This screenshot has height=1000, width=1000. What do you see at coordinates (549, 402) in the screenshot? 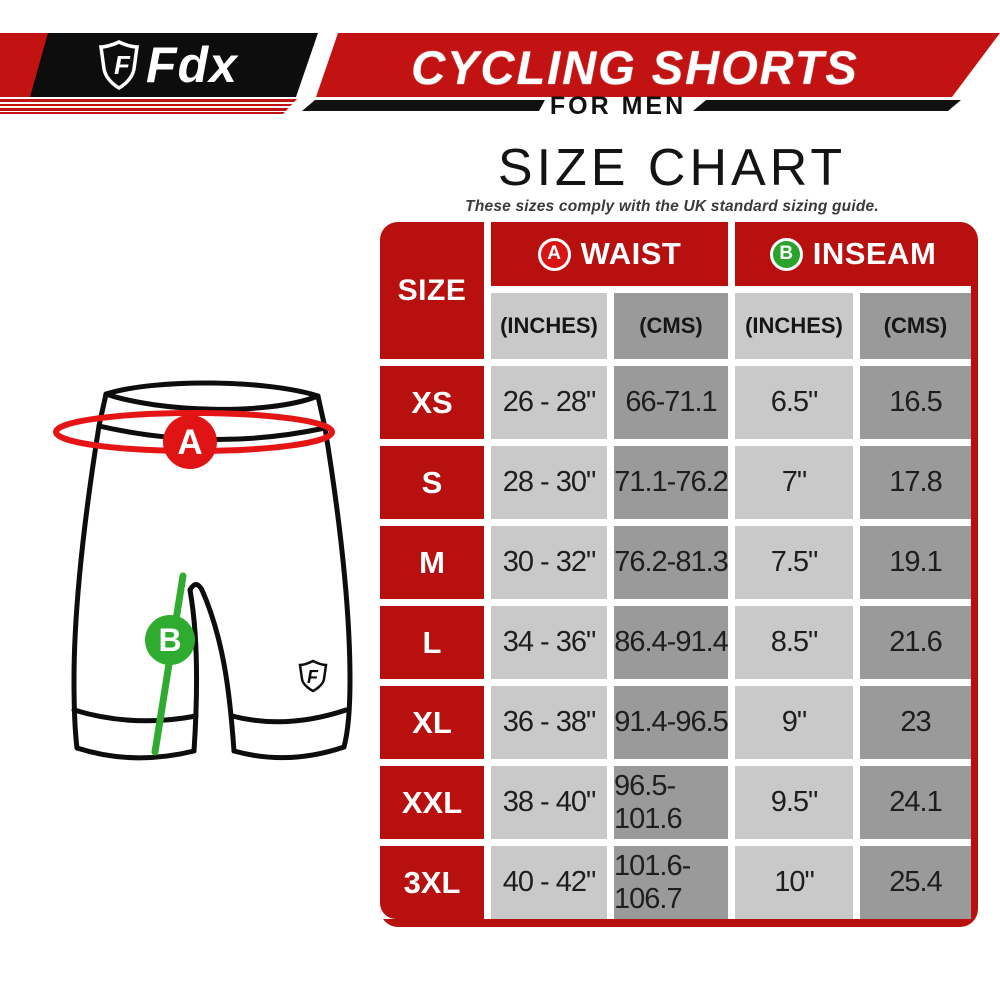
I see `cell-waist-inches: 26 - 28"` at bounding box center [549, 402].